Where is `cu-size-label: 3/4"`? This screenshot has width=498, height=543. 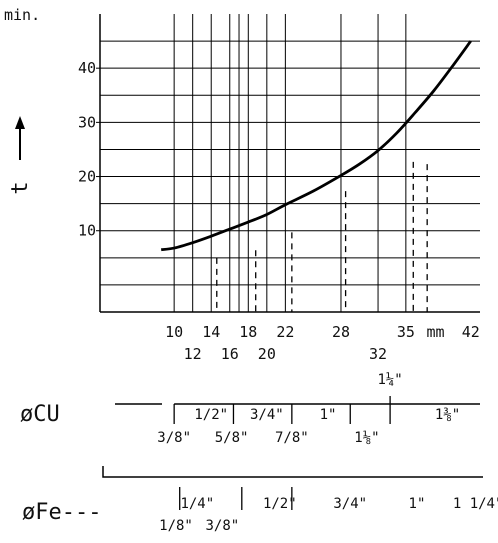 cu-size-label: 3/4" is located at coordinates (267, 415).